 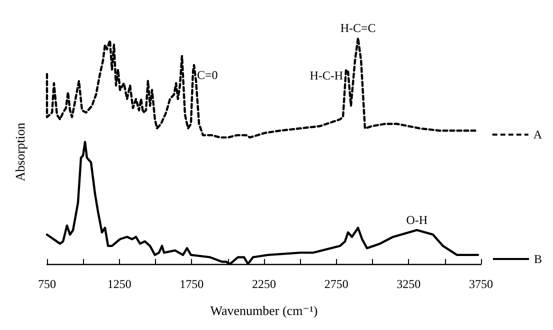 I want to click on x-tick-label: 1750, so click(x=192, y=284).